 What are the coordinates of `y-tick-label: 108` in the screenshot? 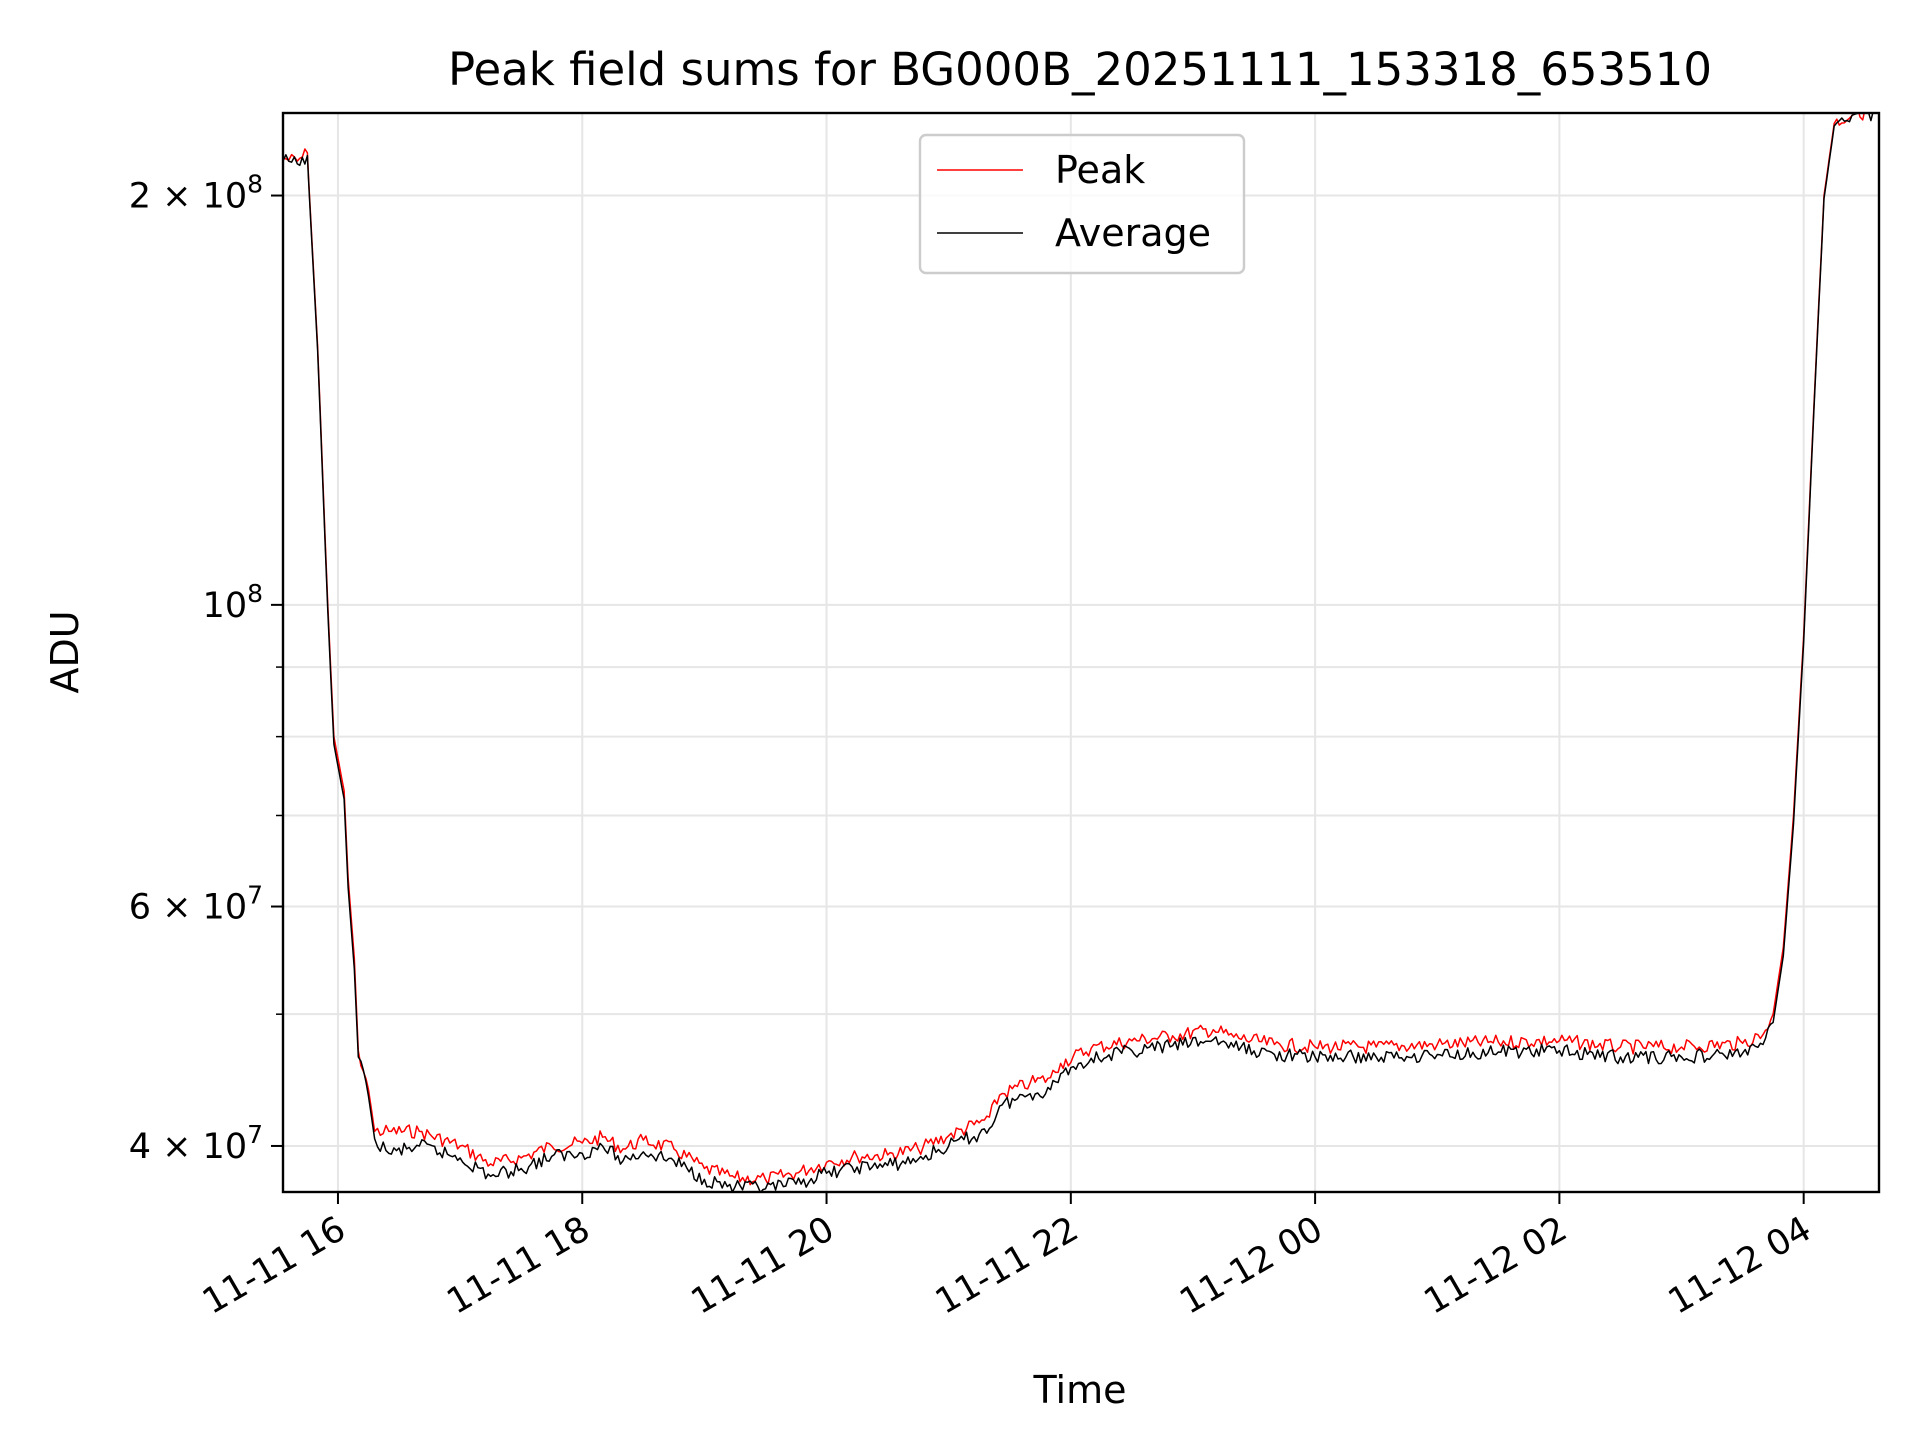 It's located at (233, 602).